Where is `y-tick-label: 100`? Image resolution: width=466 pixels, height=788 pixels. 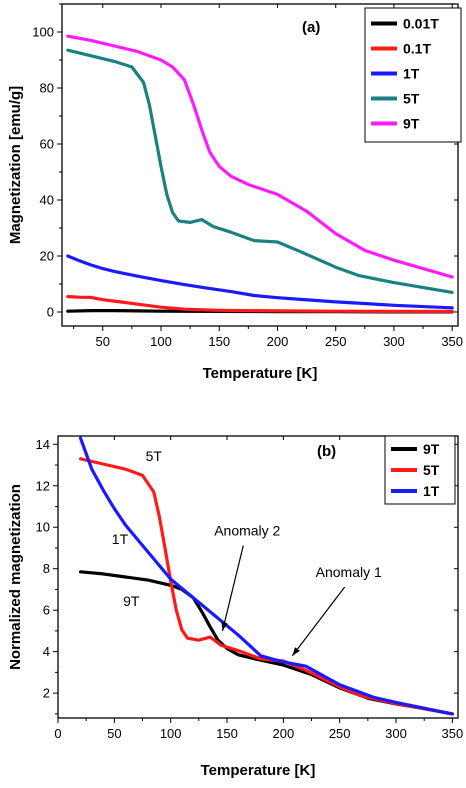 y-tick-label: 100 is located at coordinates (43, 32).